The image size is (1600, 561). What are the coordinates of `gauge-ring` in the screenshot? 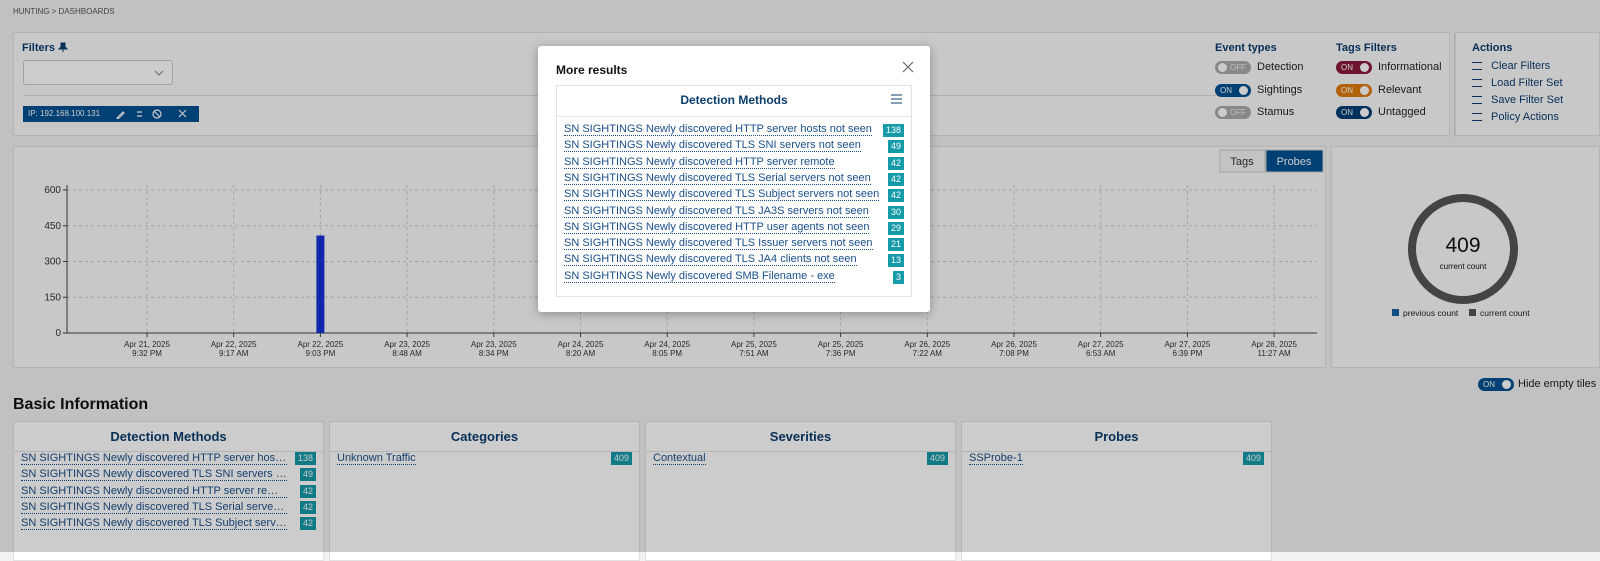 It's located at (1463, 249).